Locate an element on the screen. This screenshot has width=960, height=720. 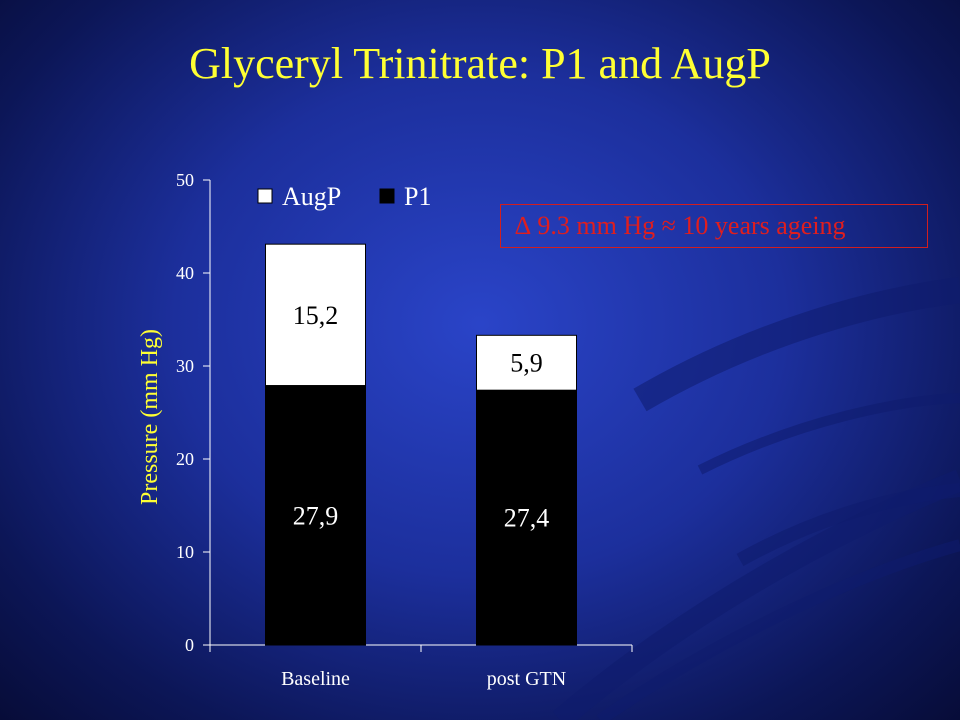
data-label-p1: 27,4 is located at coordinates (527, 518).